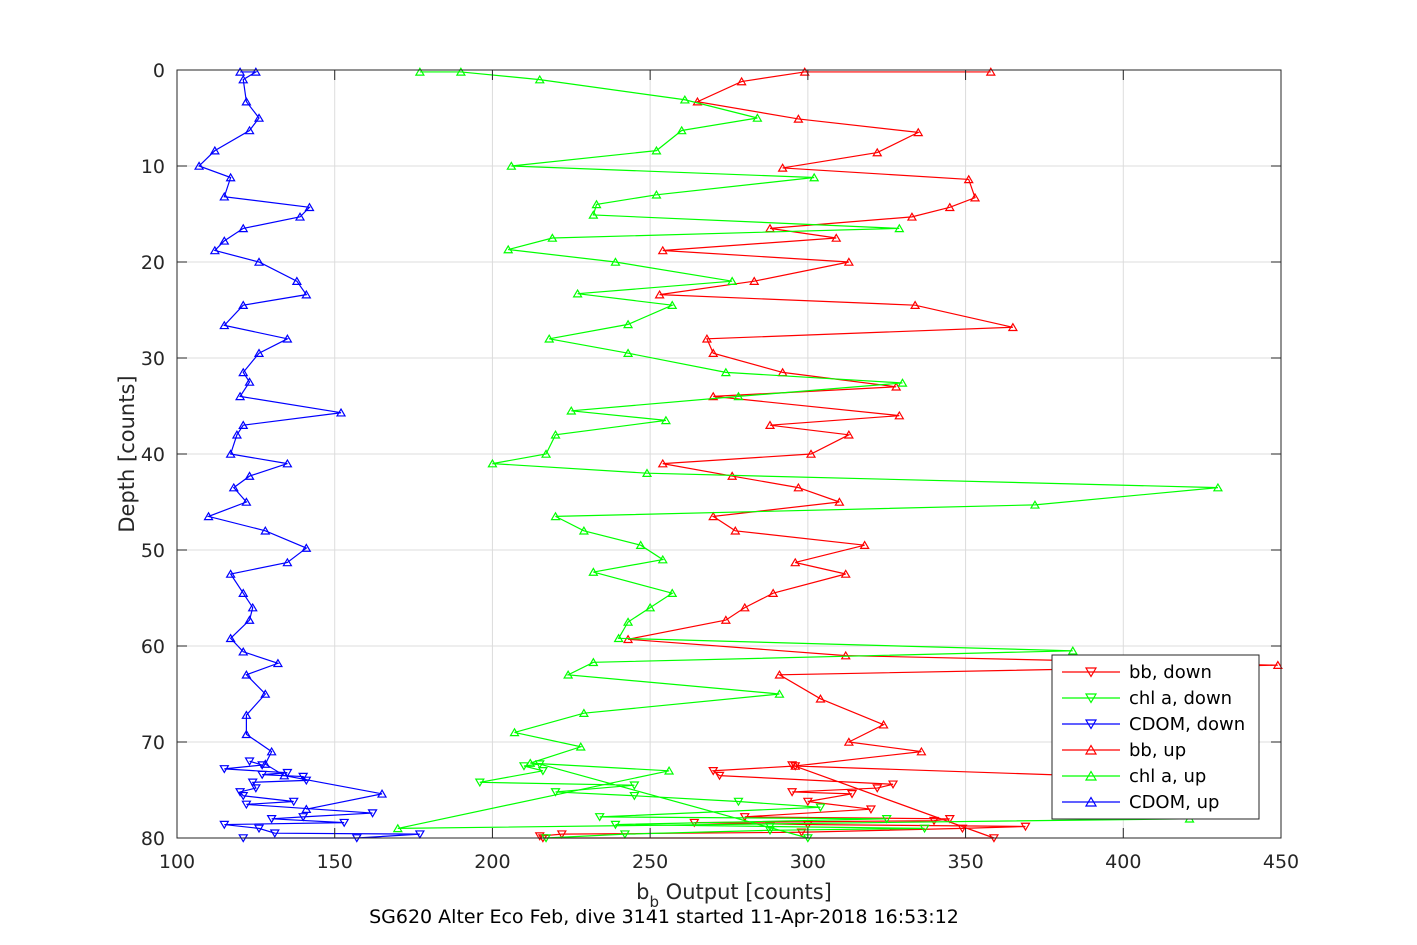 The image size is (1417, 945). What do you see at coordinates (159, 71) in the screenshot?
I see `y-tick-label: 0` at bounding box center [159, 71].